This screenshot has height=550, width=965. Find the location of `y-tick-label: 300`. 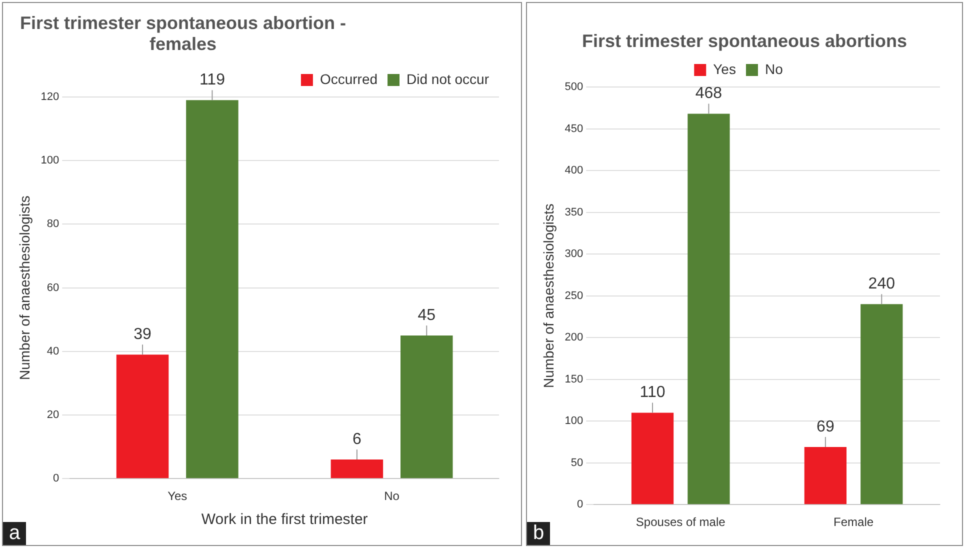

y-tick-label: 300 is located at coordinates (574, 254).